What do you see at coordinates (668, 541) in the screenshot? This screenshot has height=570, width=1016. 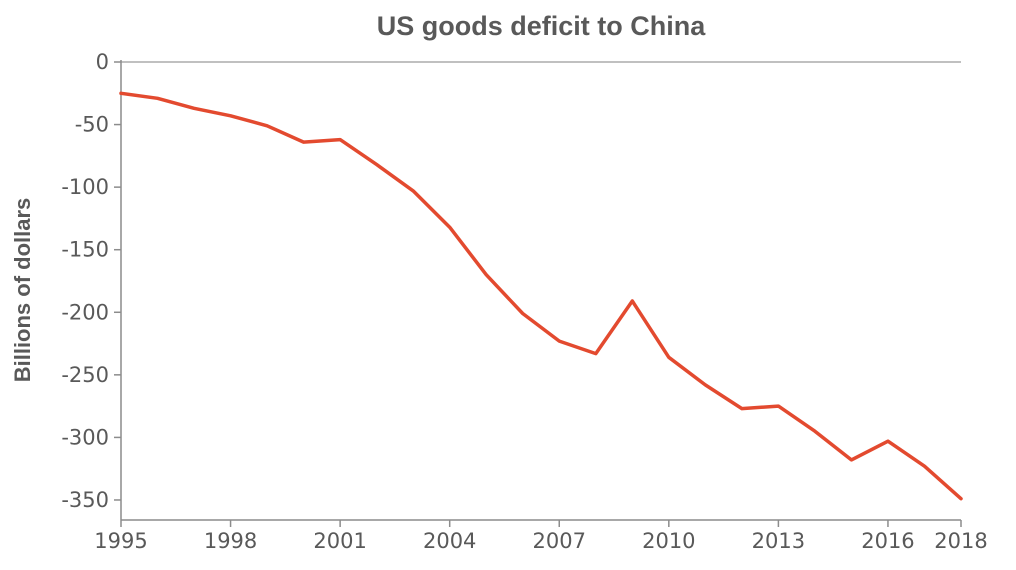 I see `x-tick-label: 2010` at bounding box center [668, 541].